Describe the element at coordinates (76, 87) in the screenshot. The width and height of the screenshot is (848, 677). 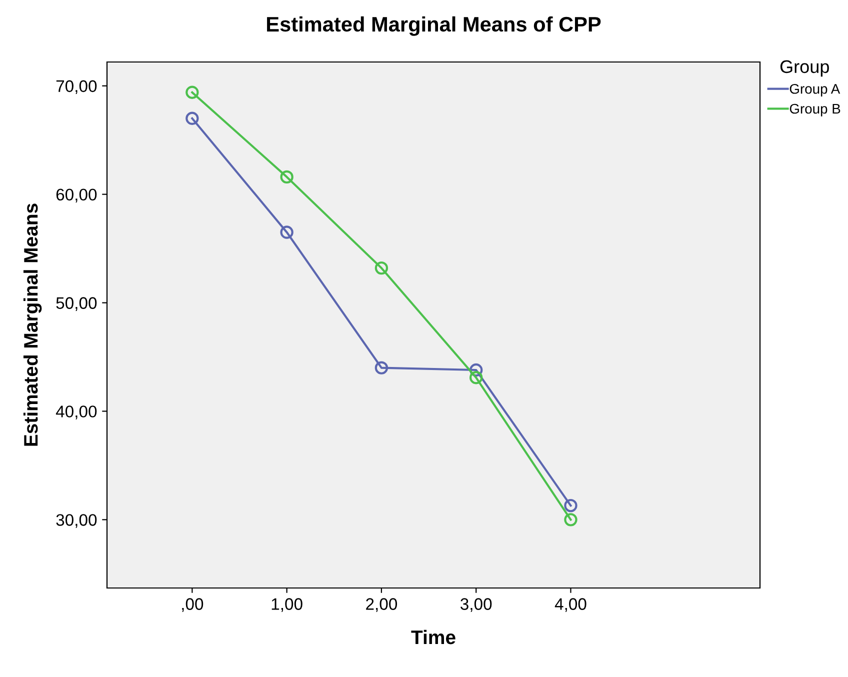
I see `y-tick-label: 70,00` at that location.